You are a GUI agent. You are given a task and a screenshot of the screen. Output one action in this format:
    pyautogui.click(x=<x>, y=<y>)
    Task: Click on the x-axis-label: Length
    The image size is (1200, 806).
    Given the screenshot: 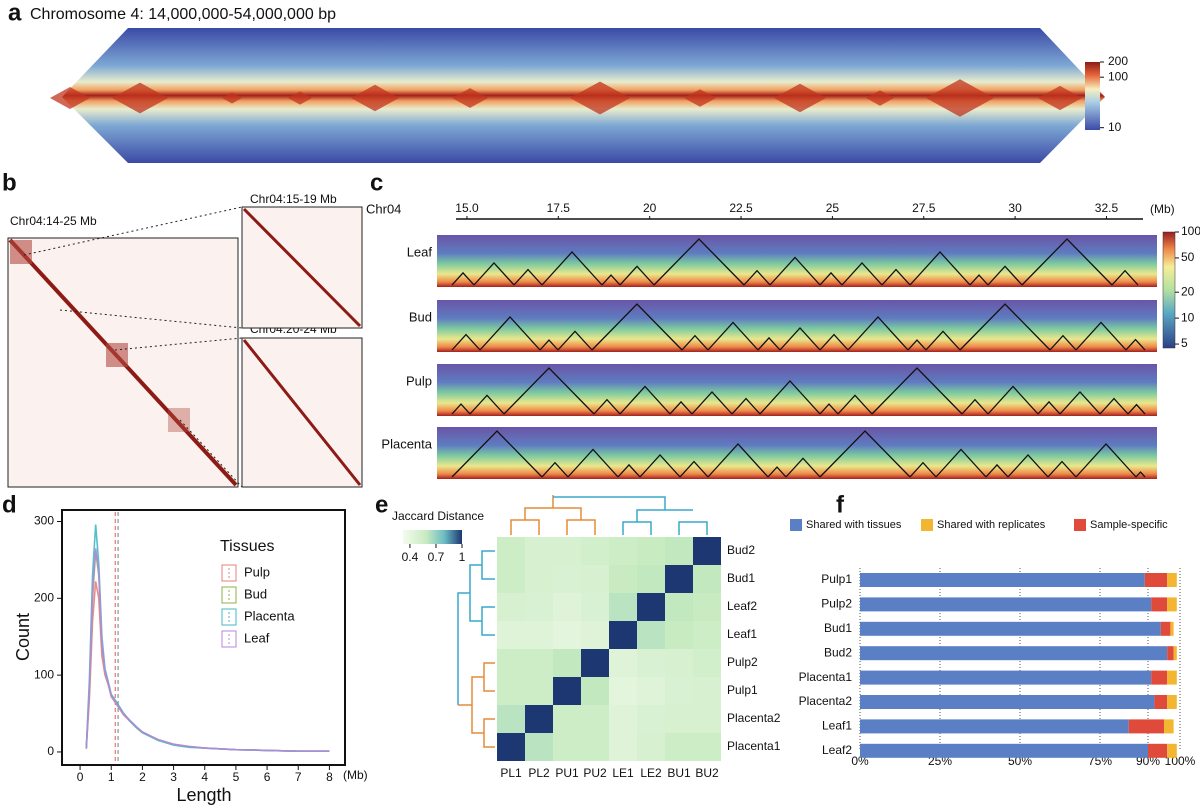 What is the action you would take?
    pyautogui.click(x=203, y=795)
    